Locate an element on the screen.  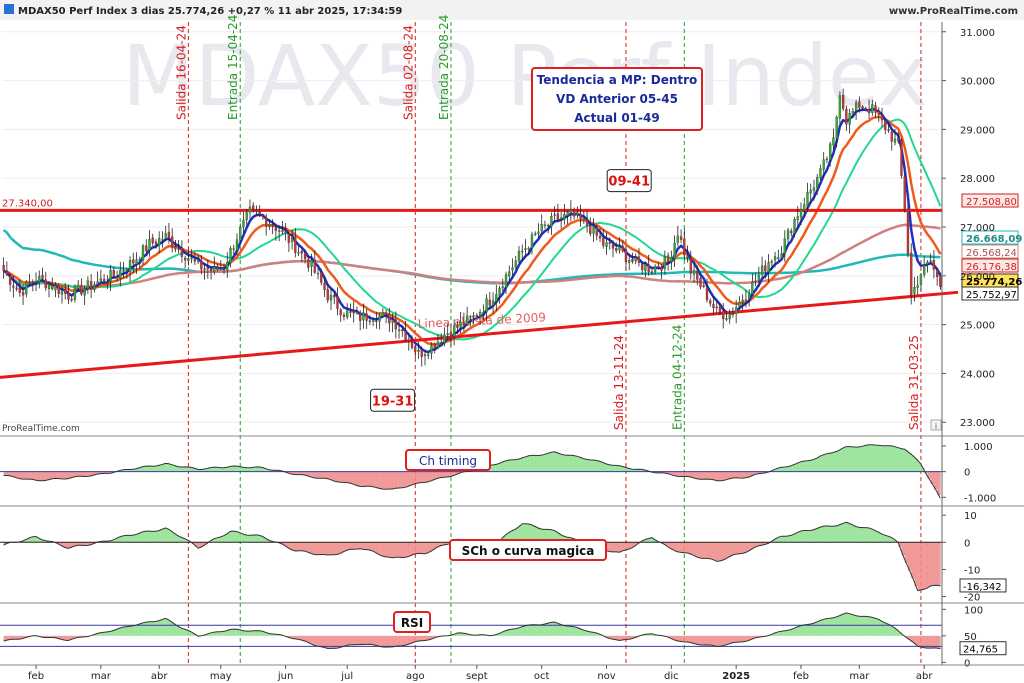
indicator-tick-label: -20 is located at coordinates (972, 598).